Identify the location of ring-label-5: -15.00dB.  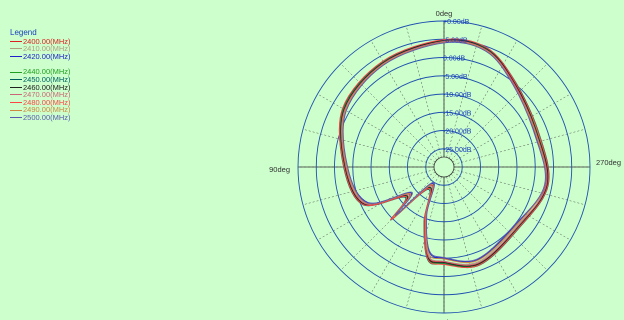
(457, 113).